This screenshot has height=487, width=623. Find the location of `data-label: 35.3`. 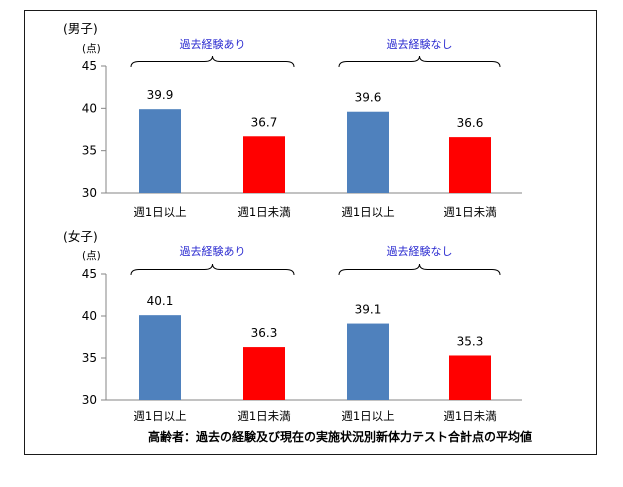

data-label: 35.3 is located at coordinates (470, 341).